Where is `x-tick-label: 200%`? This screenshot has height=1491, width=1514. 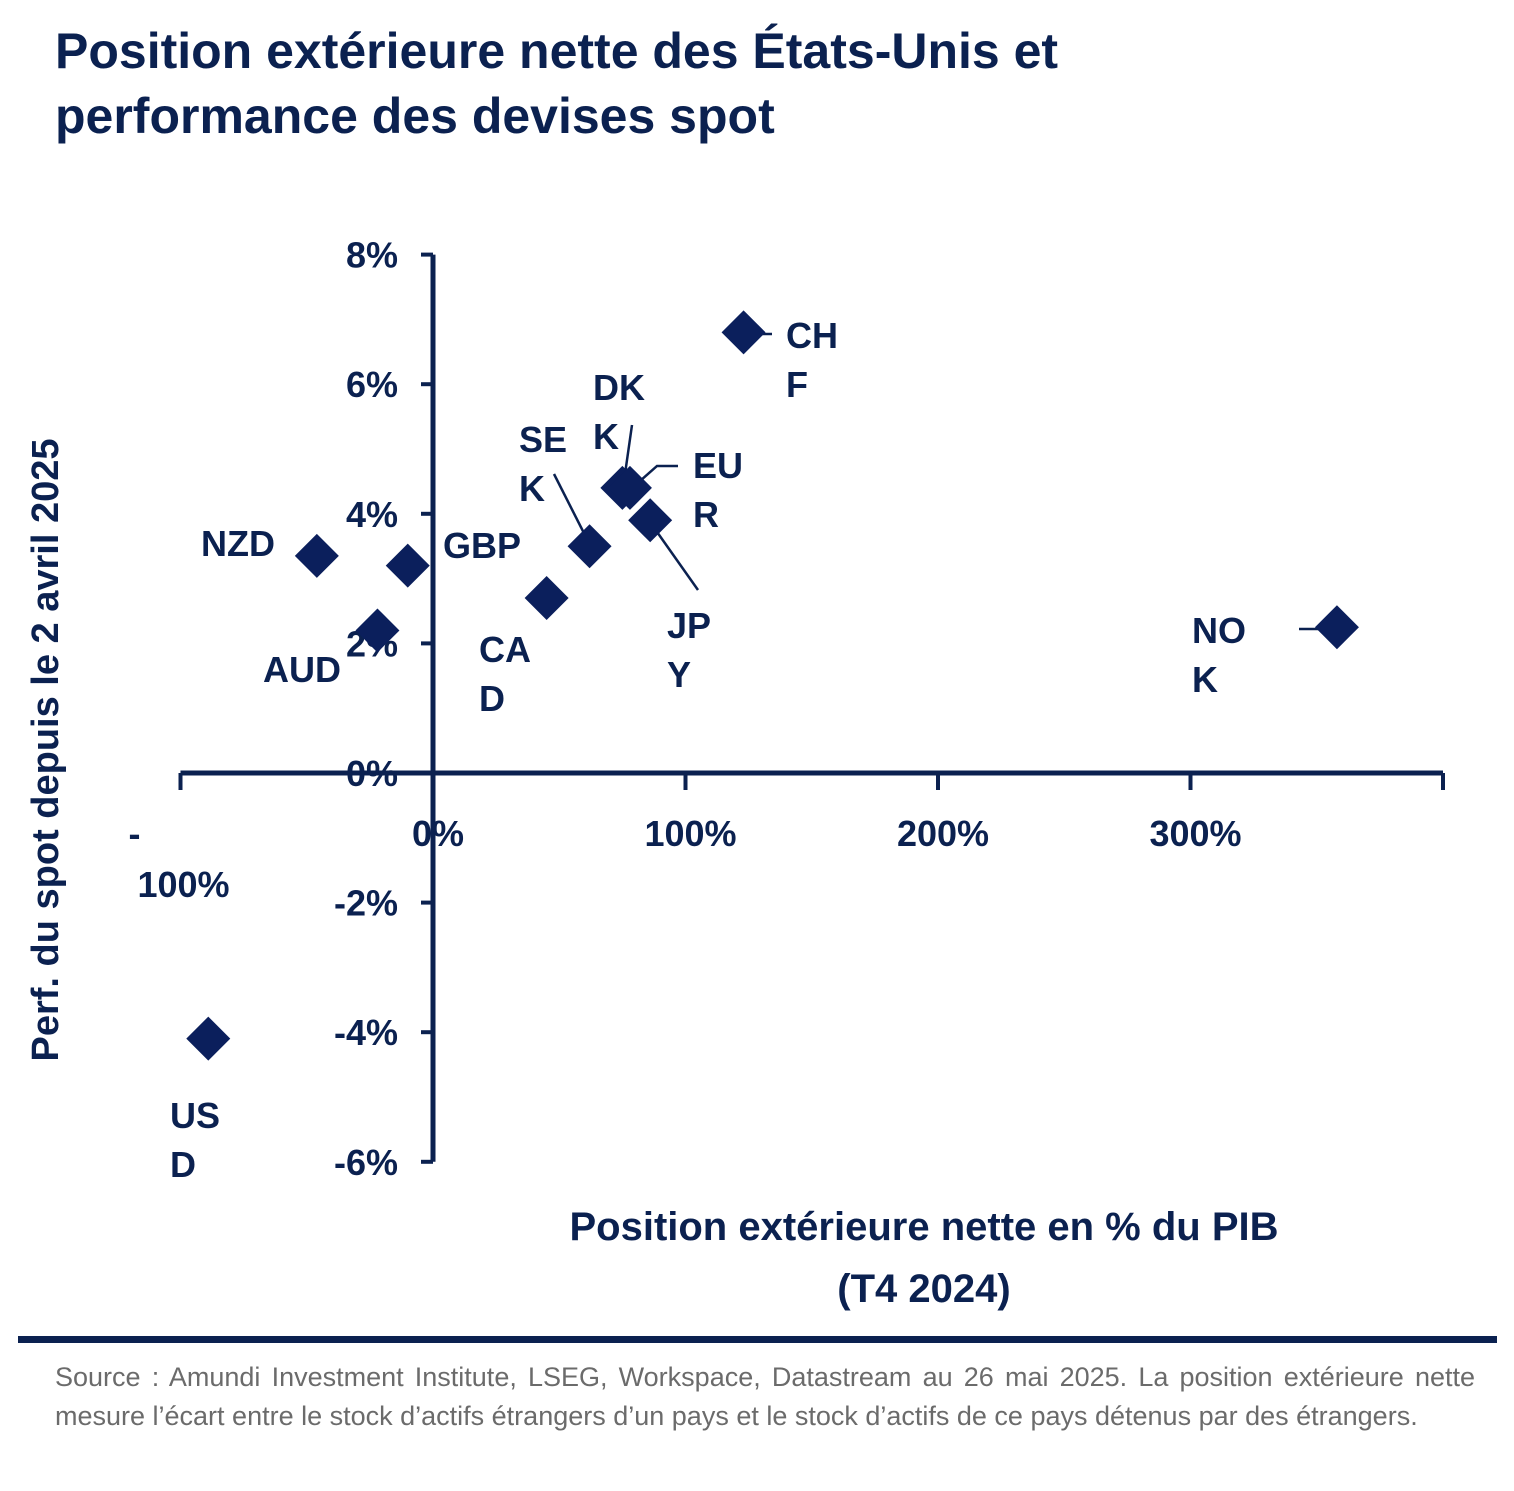 x-tick-label: 200% is located at coordinates (943, 833).